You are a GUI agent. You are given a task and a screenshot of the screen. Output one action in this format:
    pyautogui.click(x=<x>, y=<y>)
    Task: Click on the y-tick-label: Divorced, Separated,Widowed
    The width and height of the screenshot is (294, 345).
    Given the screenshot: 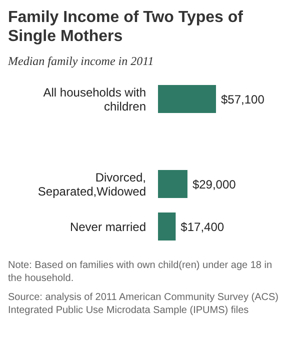 What is the action you would take?
    pyautogui.click(x=92, y=184)
    